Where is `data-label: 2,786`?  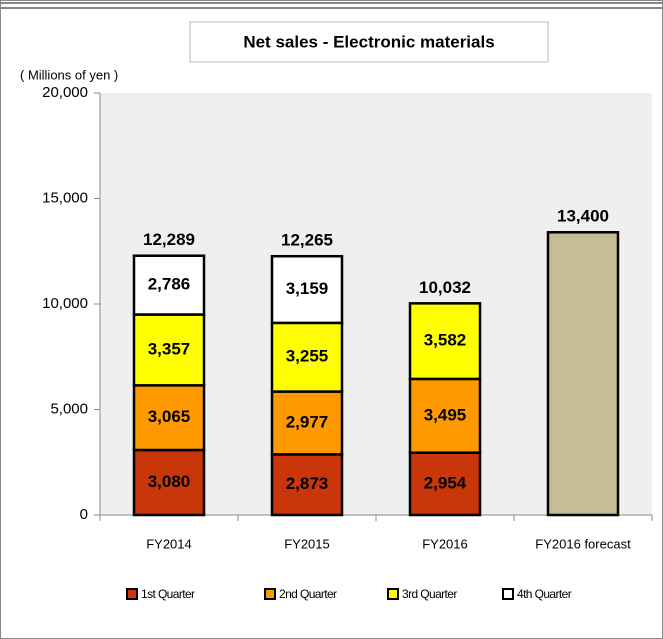 data-label: 2,786 is located at coordinates (169, 284).